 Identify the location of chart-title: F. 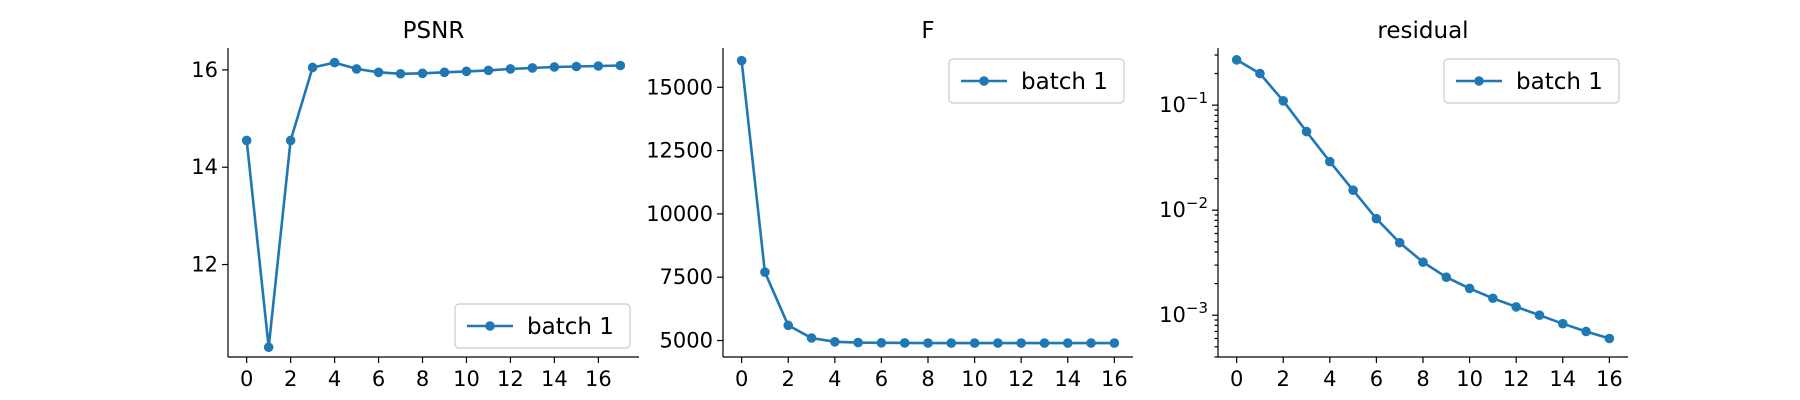
(927, 31).